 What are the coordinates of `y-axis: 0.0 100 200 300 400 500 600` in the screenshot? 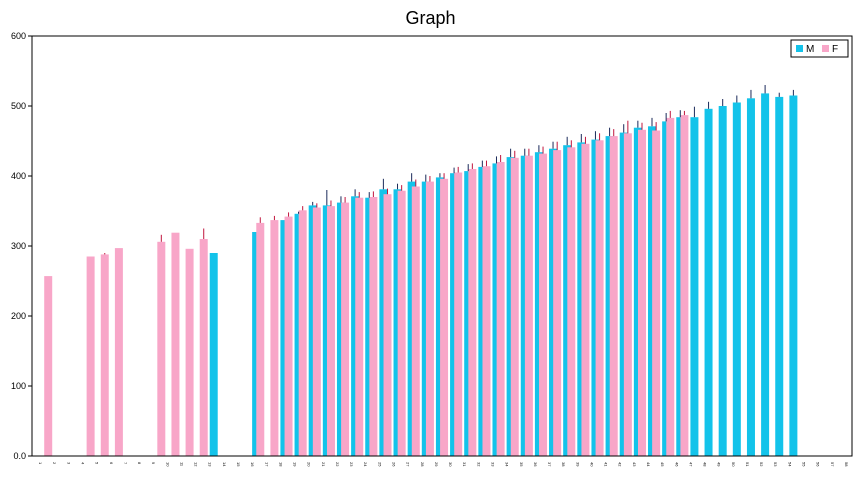 It's located at (21, 246).